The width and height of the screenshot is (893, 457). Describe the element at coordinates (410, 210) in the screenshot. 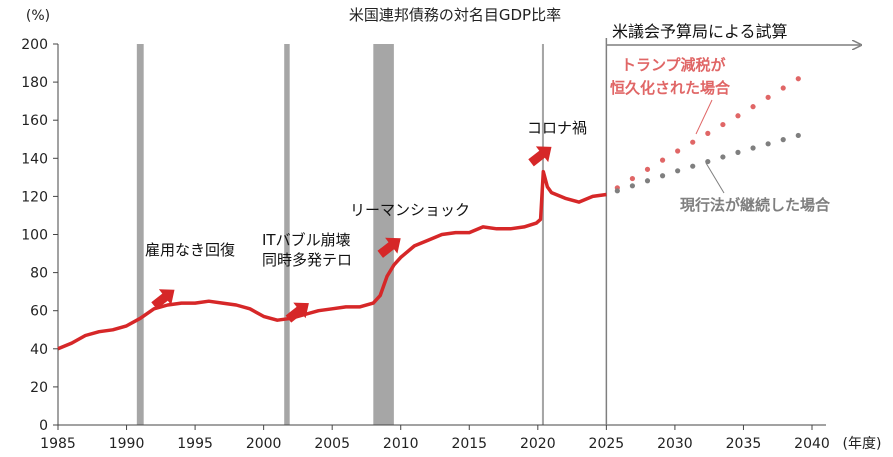

I see `annotation-lehman: リーマンショック` at that location.